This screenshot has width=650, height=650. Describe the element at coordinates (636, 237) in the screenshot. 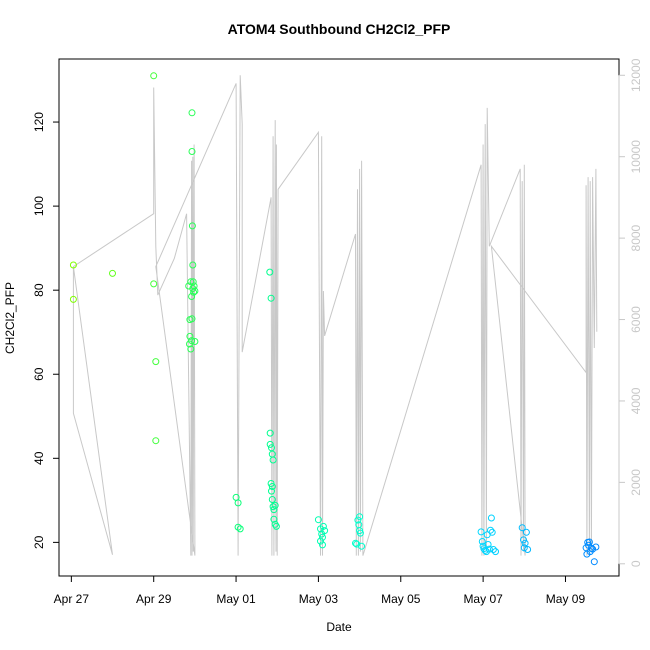

I see `right-y-tick-label: 8000` at that location.